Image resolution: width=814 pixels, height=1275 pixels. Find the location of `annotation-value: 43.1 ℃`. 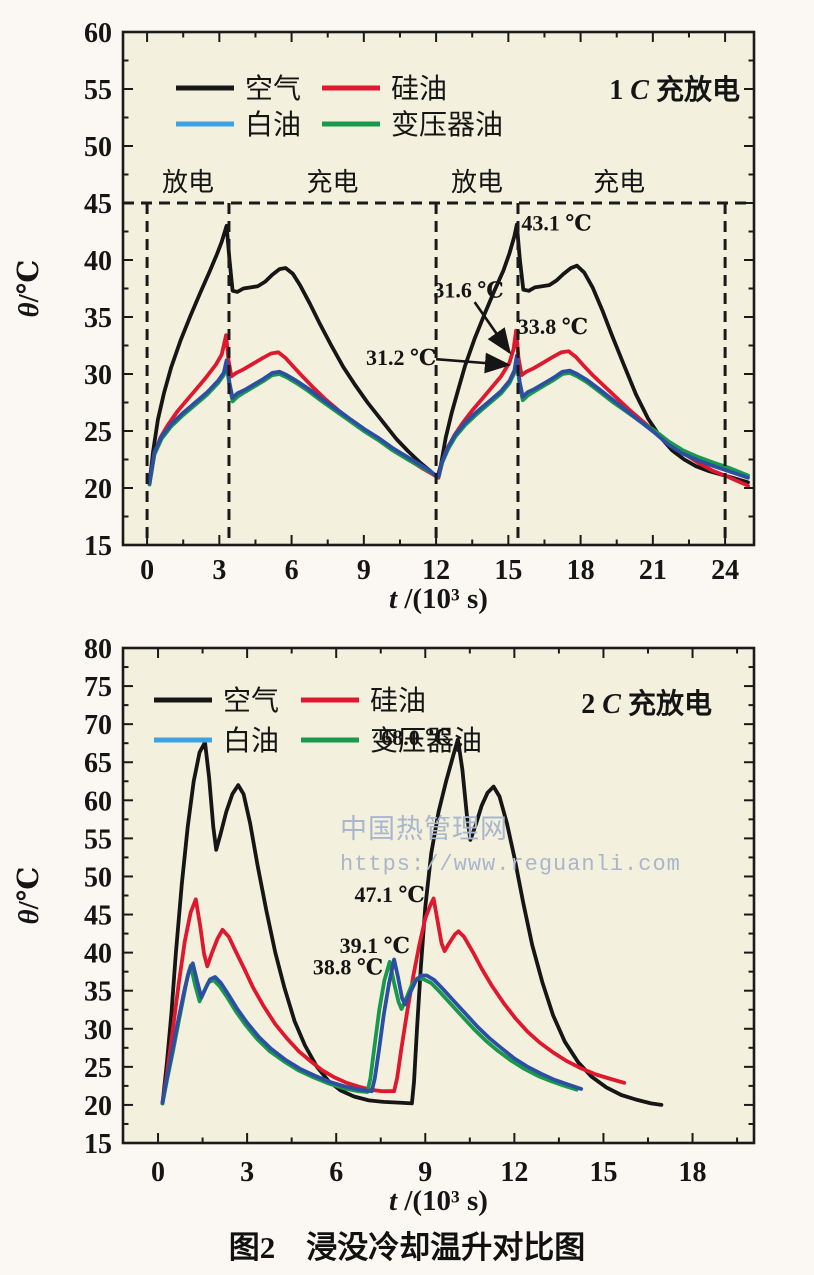

annotation-value: 43.1 ℃ is located at coordinates (556, 222).